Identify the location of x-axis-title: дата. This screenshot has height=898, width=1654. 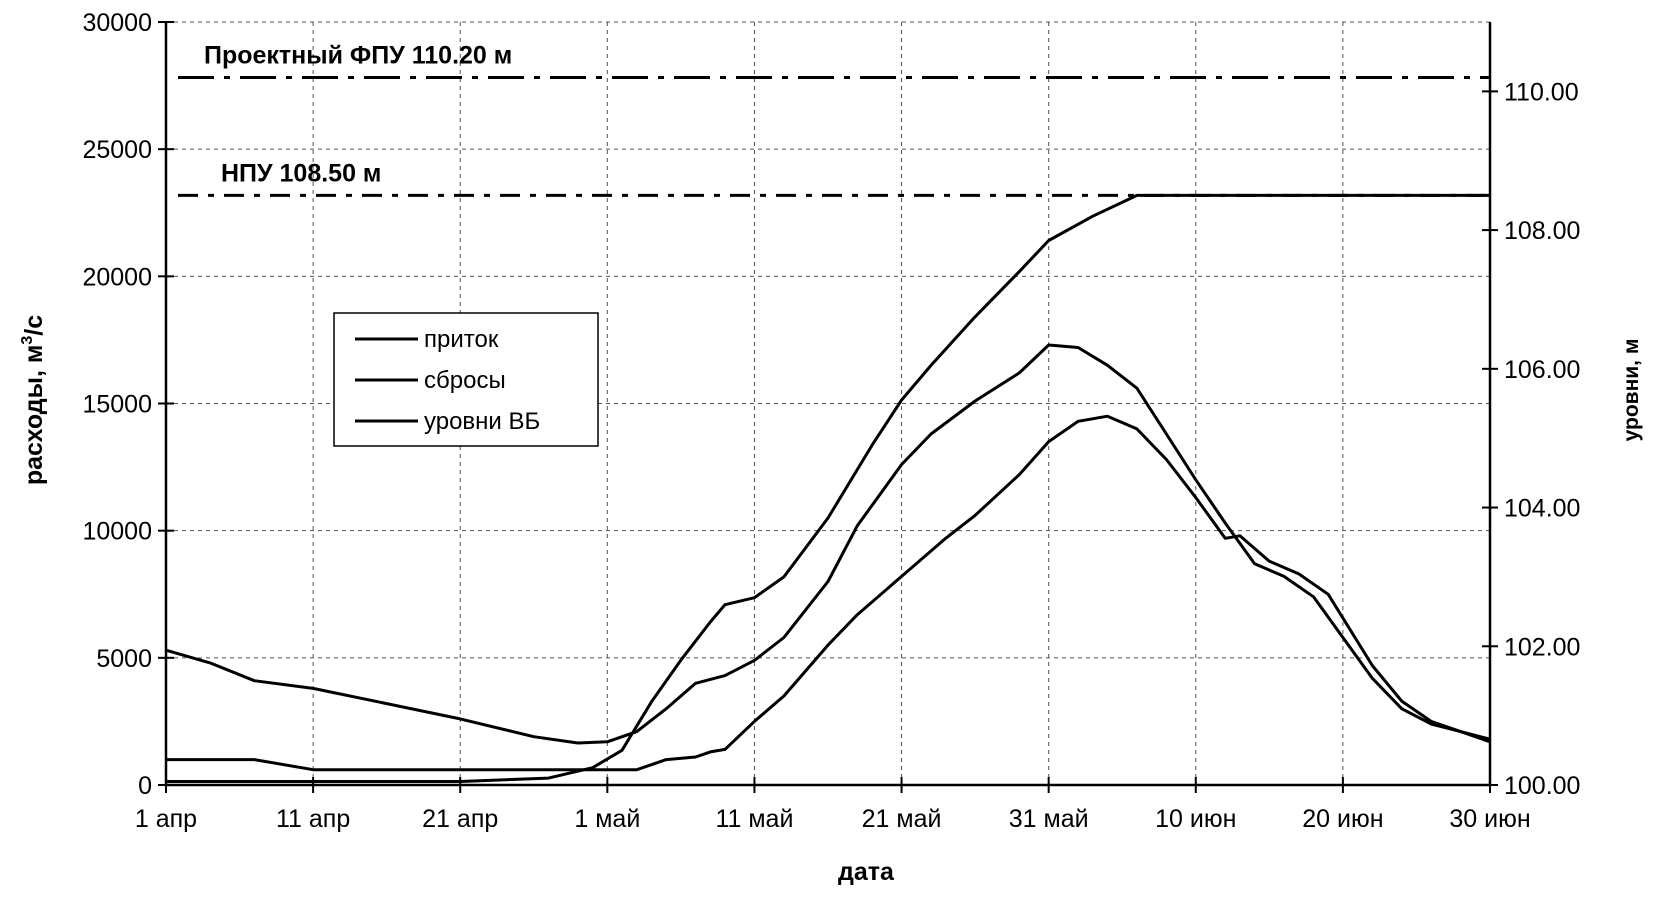
(866, 872).